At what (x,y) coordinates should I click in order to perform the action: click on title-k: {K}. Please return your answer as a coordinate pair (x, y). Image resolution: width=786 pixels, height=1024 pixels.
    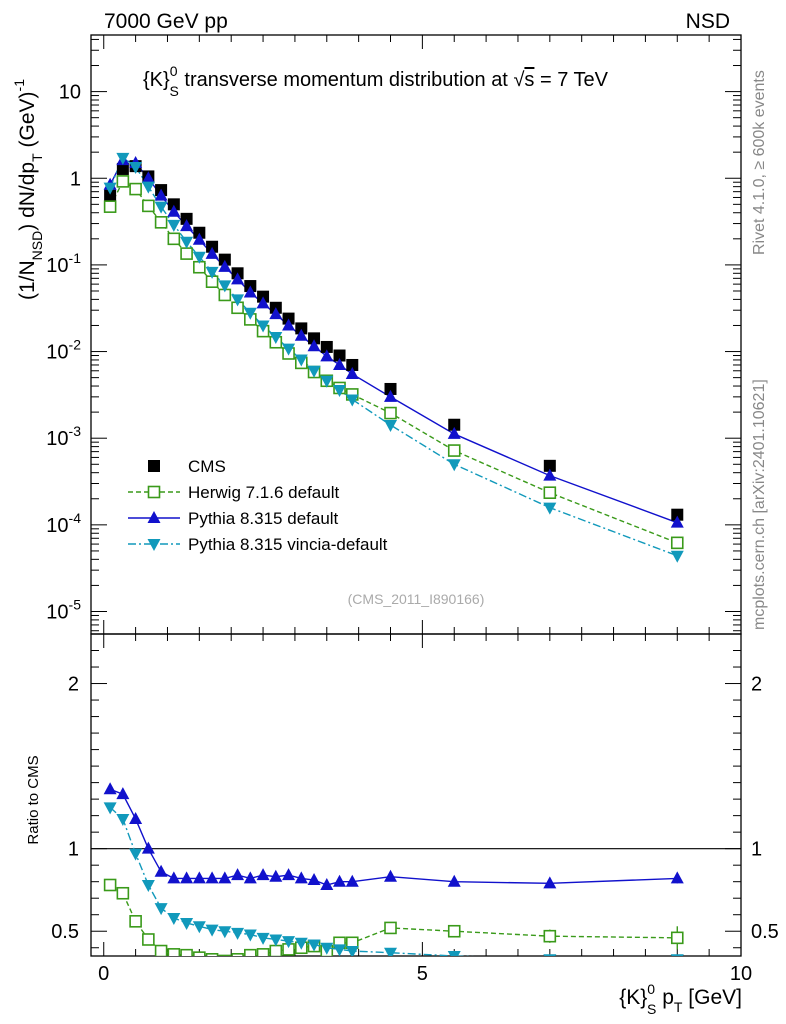
    Looking at the image, I should click on (156, 80).